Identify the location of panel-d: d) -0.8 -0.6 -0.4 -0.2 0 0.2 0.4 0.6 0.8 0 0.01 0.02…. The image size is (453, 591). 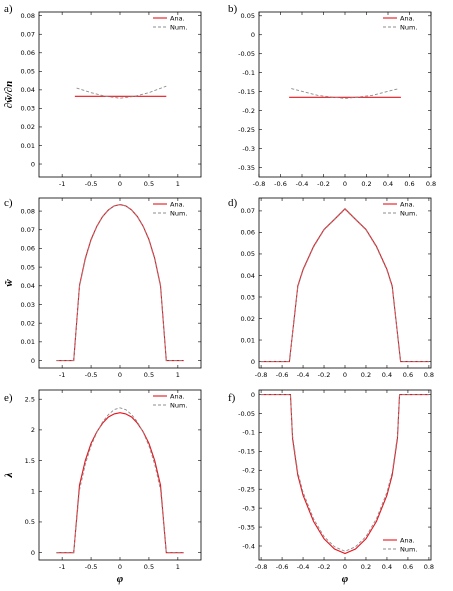
(331, 288).